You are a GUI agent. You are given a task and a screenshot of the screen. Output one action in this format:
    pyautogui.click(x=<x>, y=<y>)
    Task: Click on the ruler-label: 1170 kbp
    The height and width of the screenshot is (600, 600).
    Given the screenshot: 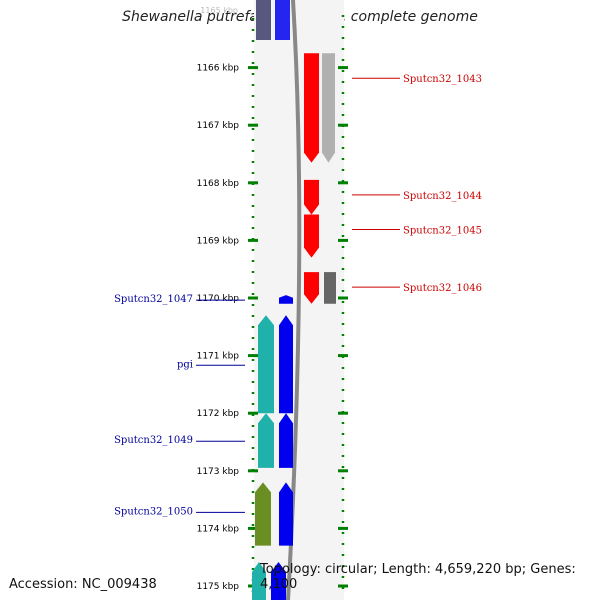 What is the action you would take?
    pyautogui.click(x=218, y=299)
    